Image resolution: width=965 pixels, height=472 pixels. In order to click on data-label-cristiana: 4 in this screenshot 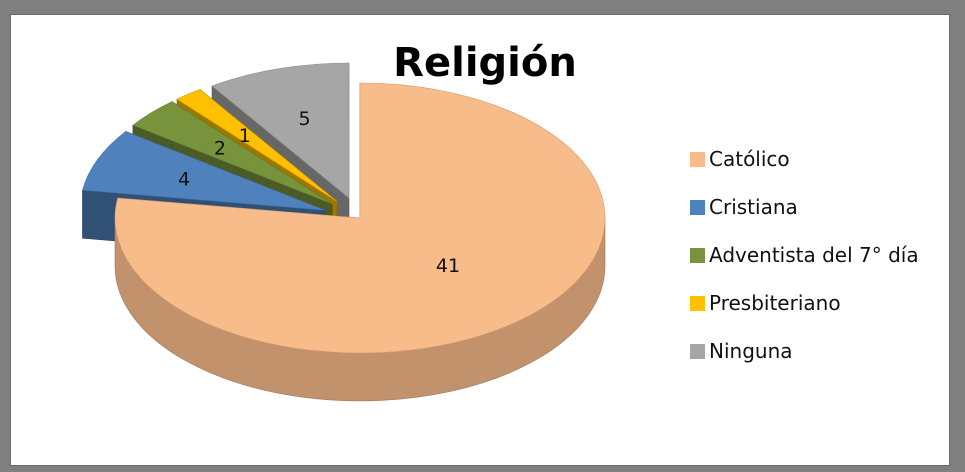, I will do `click(184, 180)`.